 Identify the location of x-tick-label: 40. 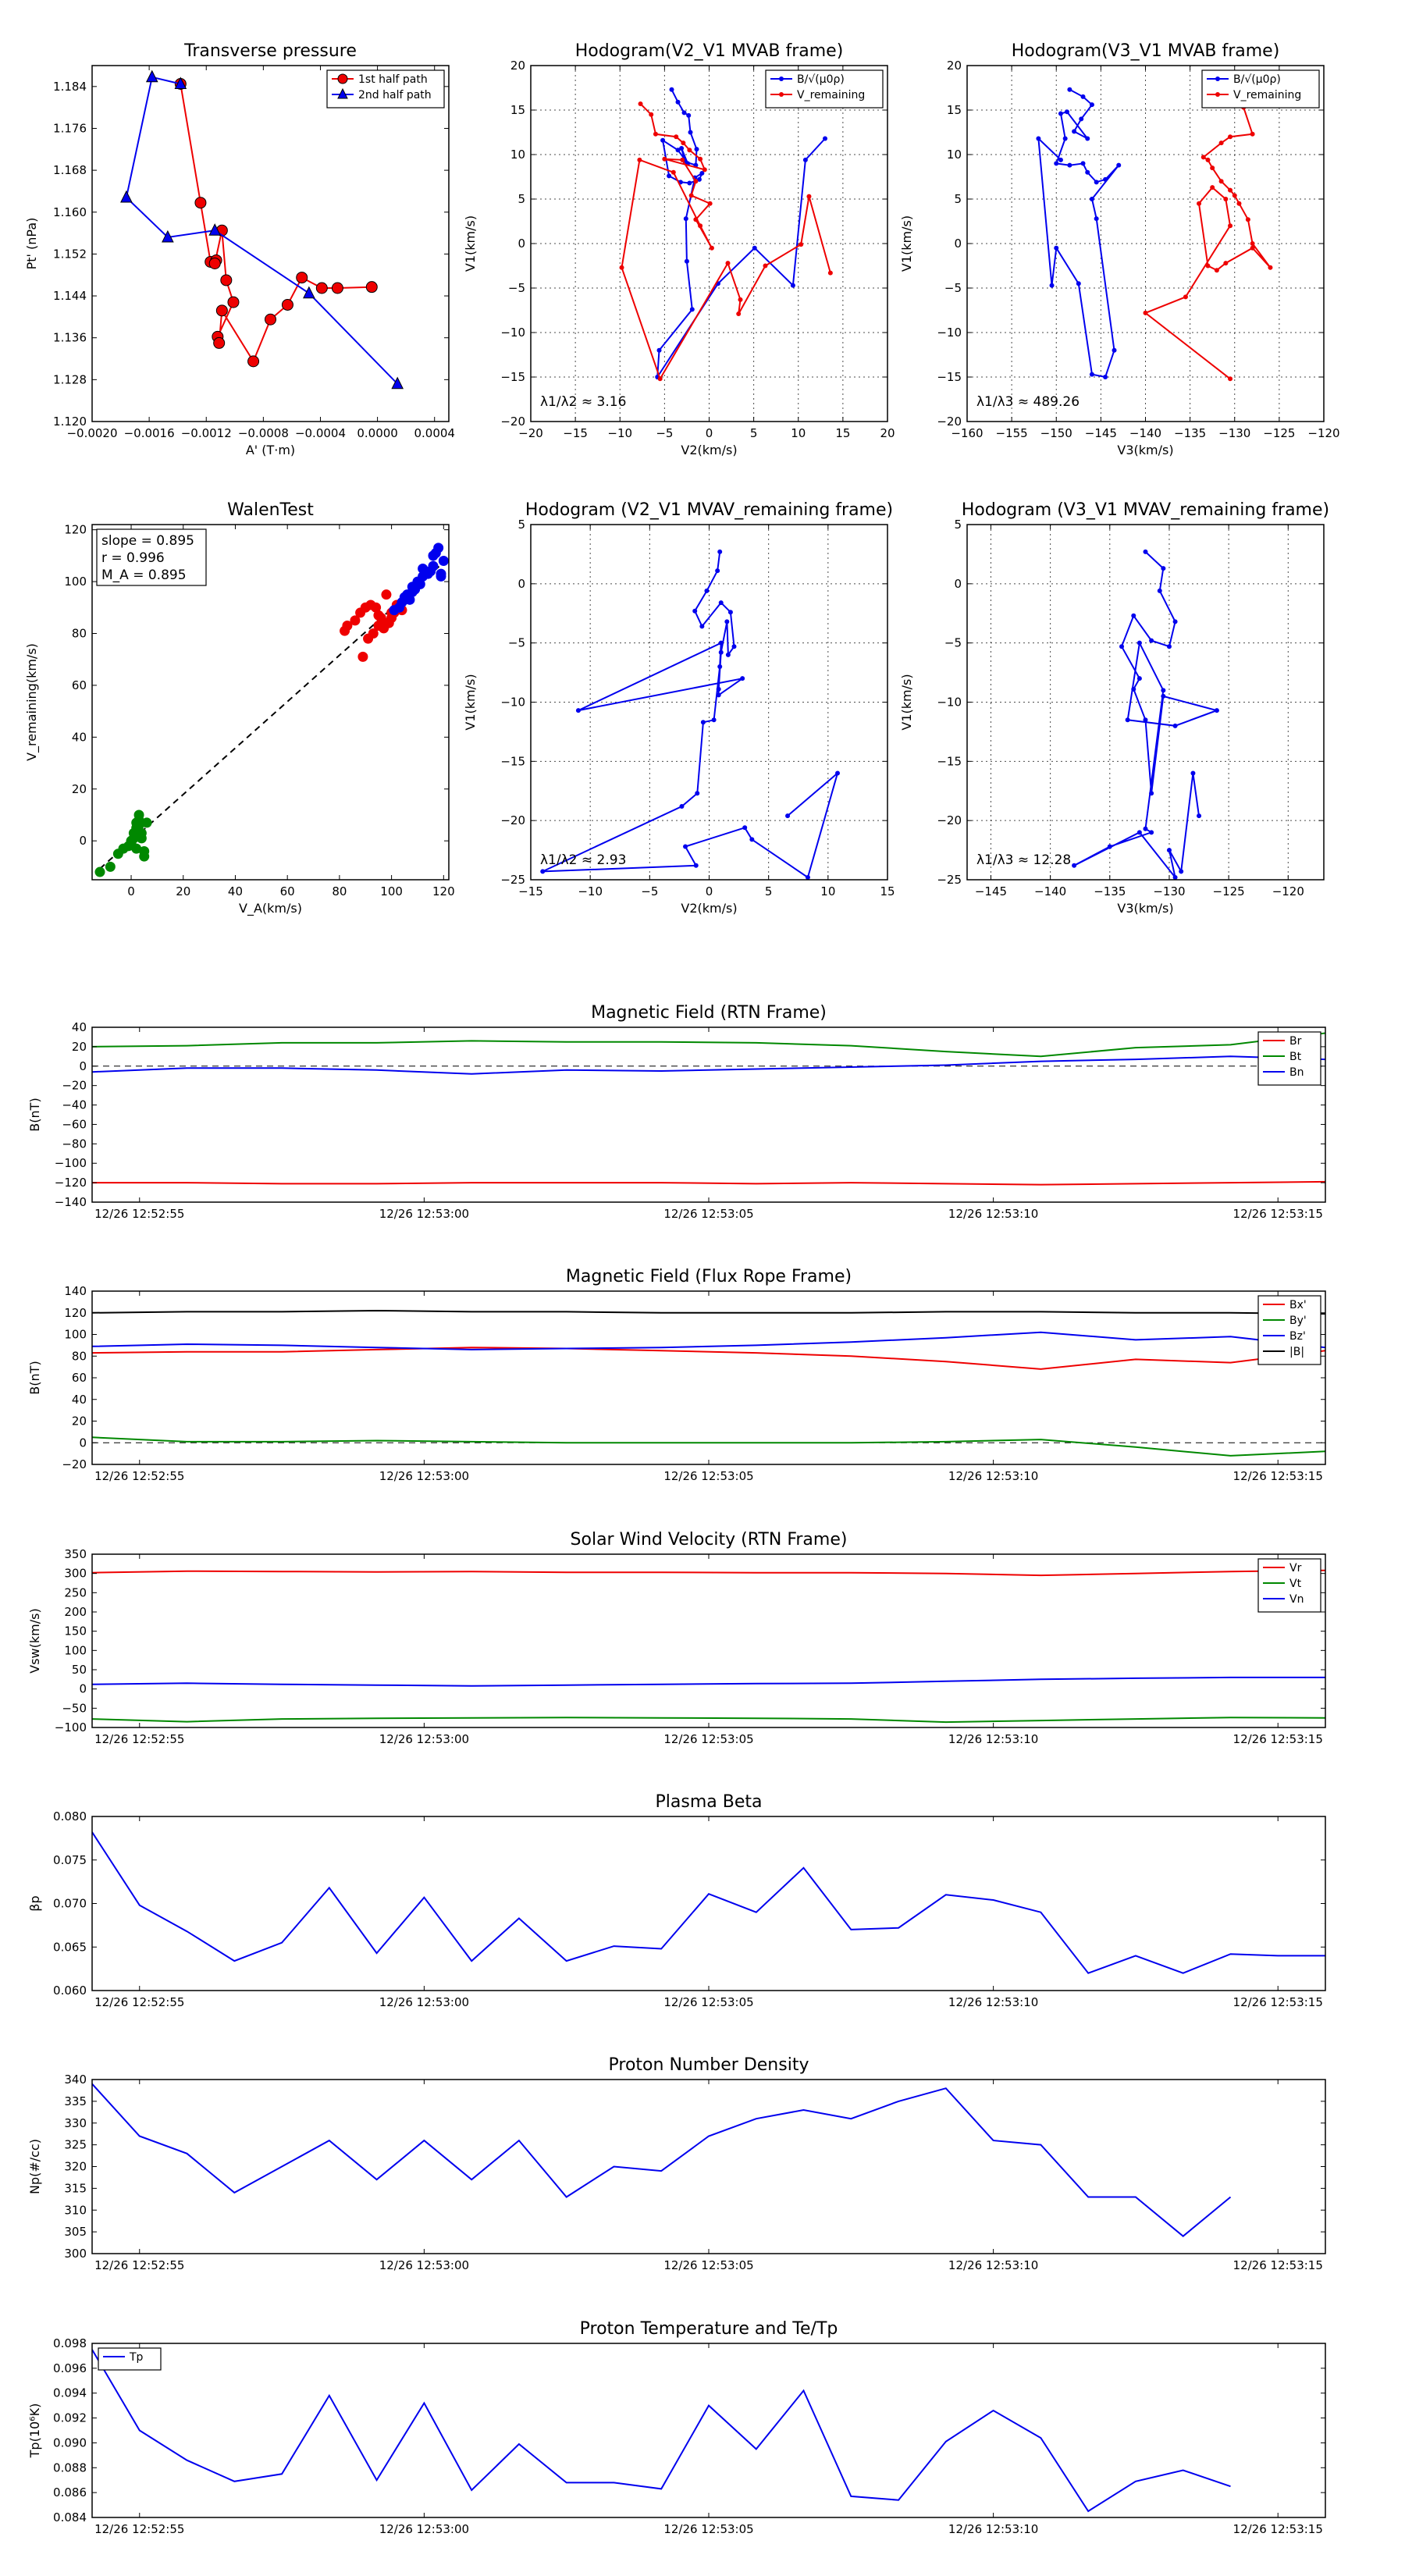
(236, 891).